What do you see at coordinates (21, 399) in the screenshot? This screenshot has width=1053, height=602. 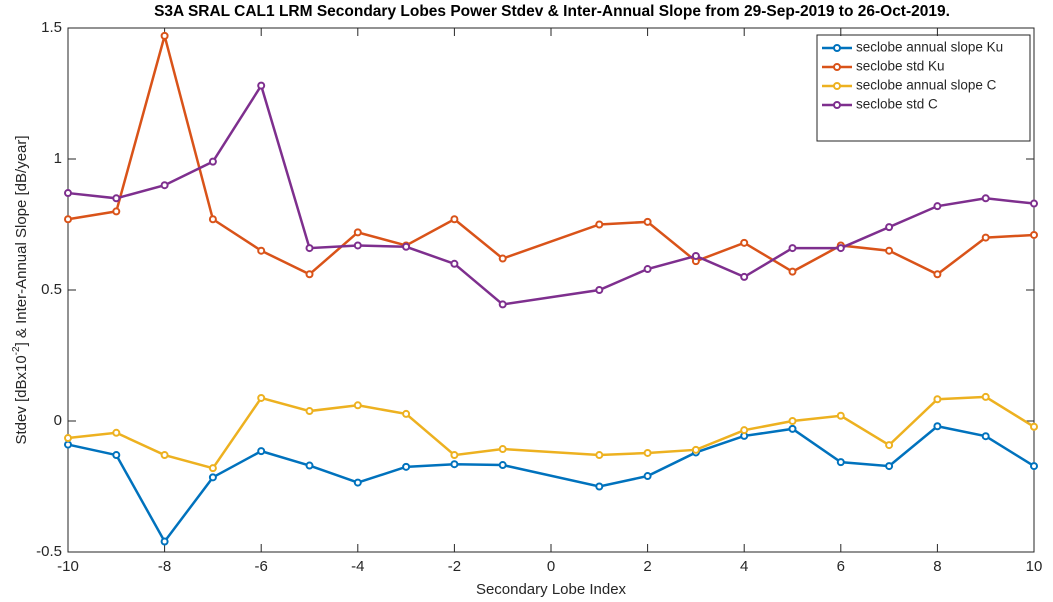 I see `y-label-part: Stdev [dBx10` at bounding box center [21, 399].